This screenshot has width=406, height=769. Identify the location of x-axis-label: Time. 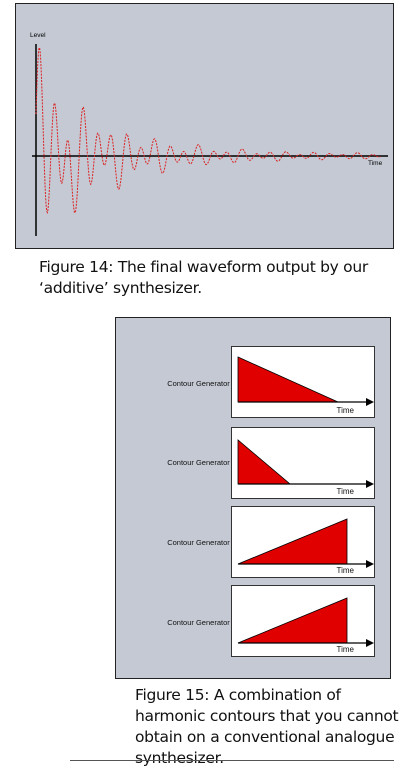
(375, 163).